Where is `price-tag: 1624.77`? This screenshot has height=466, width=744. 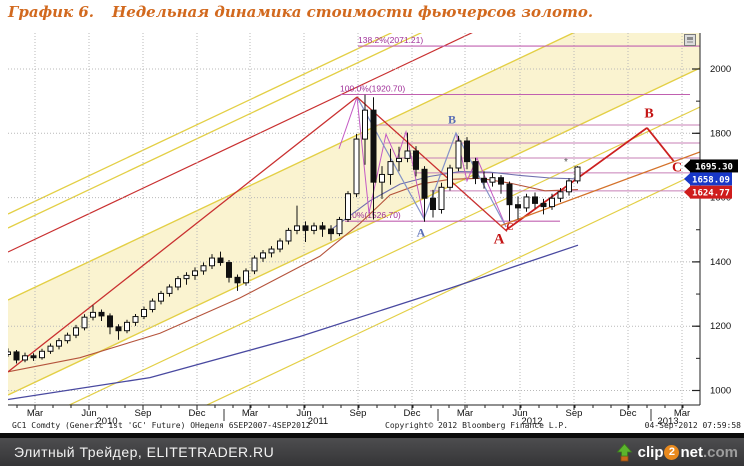
price-tag: 1624.77 is located at coordinates (708, 192).